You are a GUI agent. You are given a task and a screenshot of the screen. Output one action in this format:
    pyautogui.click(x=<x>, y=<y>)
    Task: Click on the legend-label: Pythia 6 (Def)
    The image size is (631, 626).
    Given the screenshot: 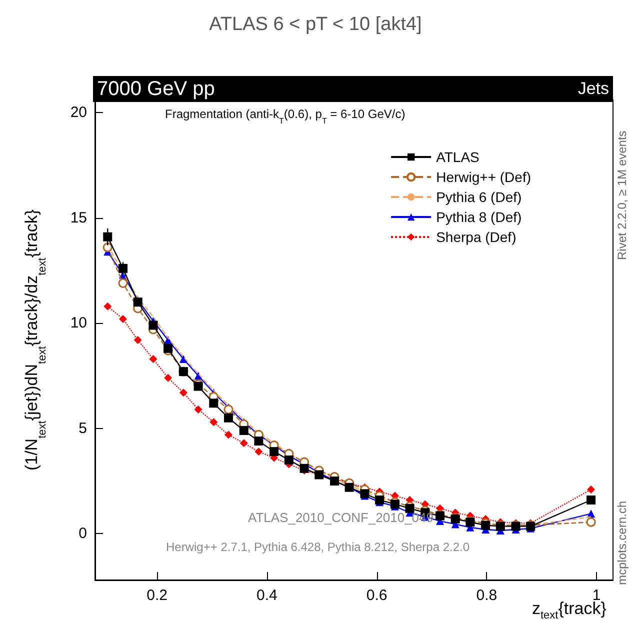 What is the action you would take?
    pyautogui.click(x=479, y=197)
    